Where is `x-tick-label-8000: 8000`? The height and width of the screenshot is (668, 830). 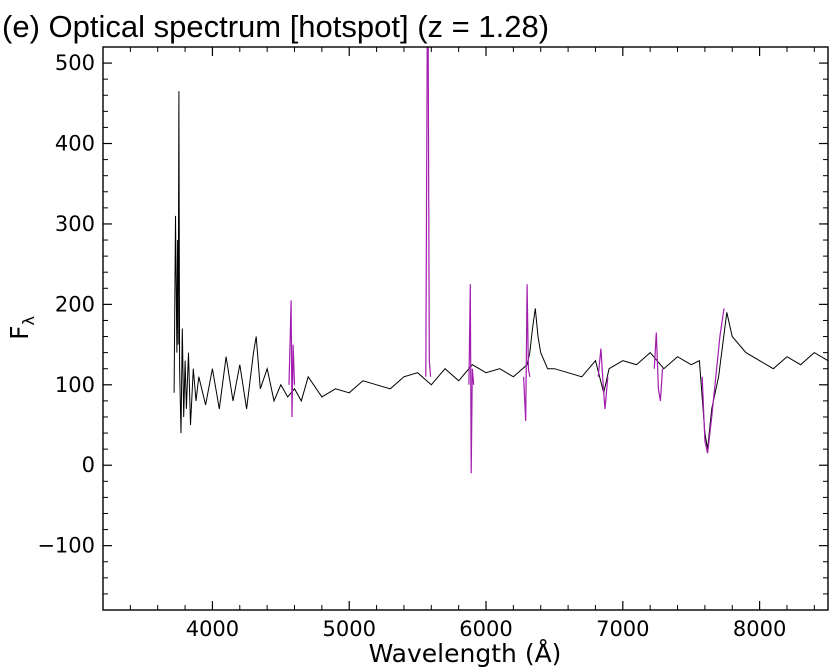
x-tick-label-8000: 8000 is located at coordinates (759, 629).